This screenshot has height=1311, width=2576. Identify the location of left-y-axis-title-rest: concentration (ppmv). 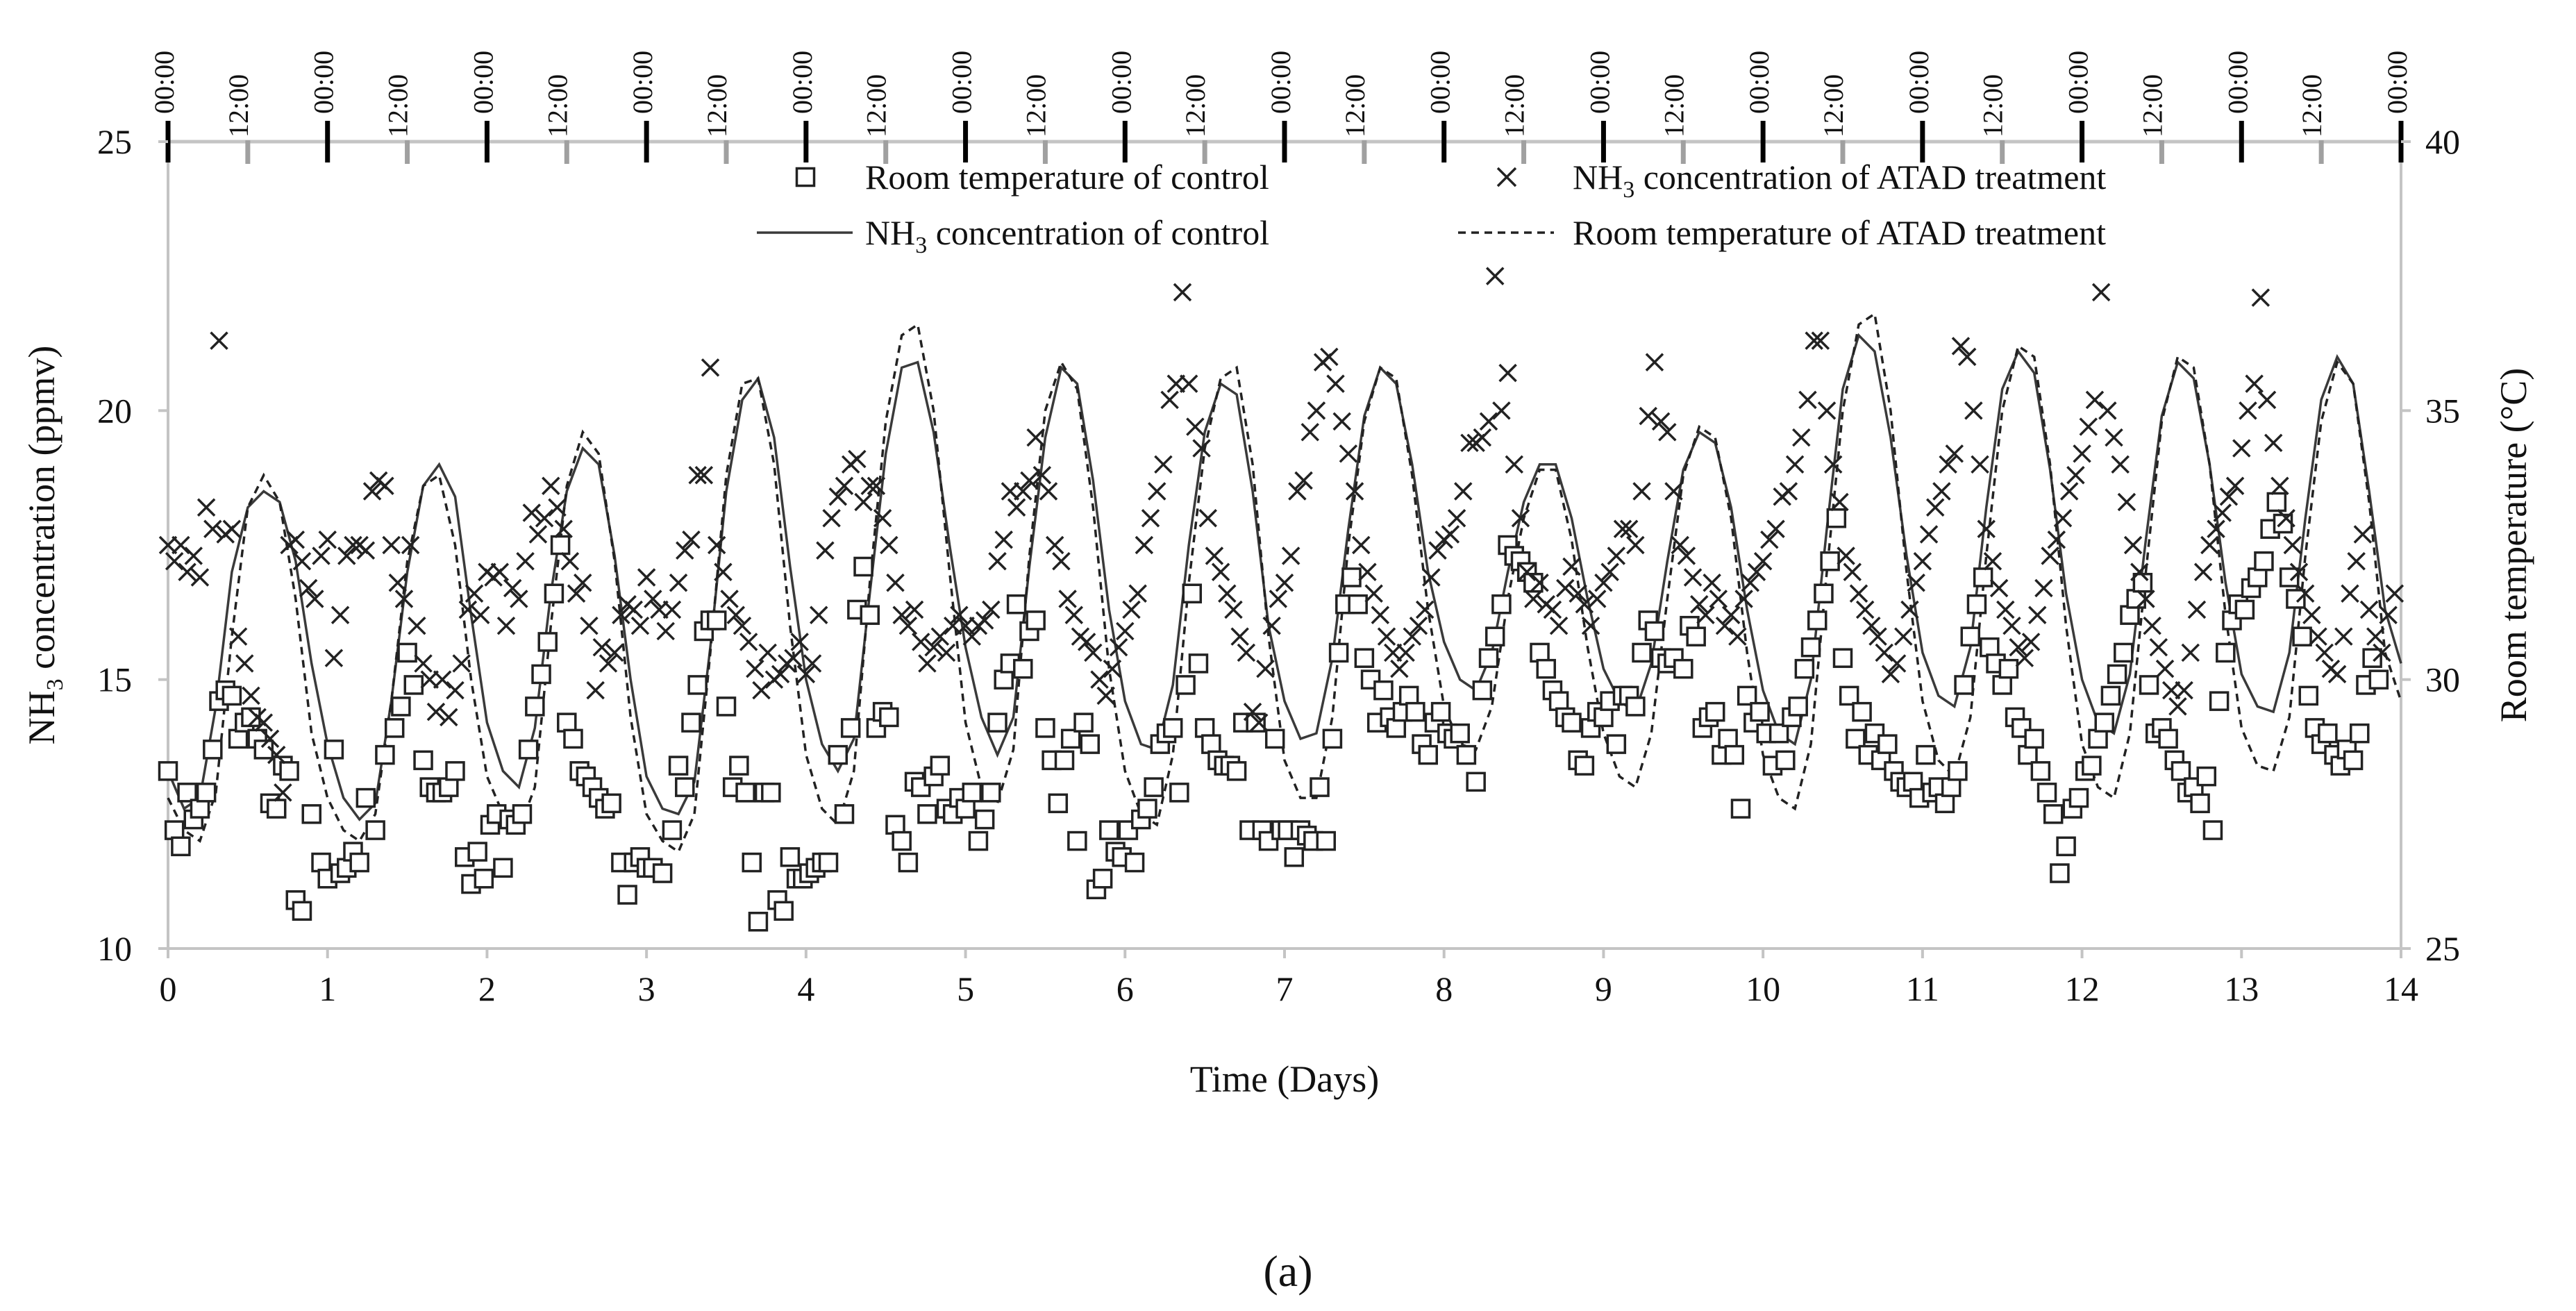
(41, 512).